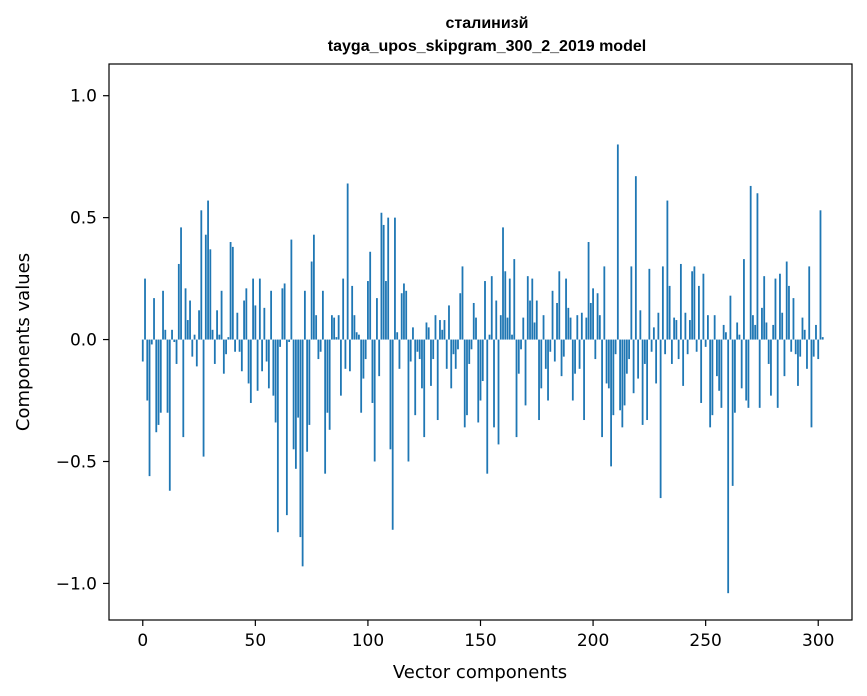 This screenshot has width=867, height=696. Describe the element at coordinates (705, 641) in the screenshot. I see `x-tick-label: 250` at that location.